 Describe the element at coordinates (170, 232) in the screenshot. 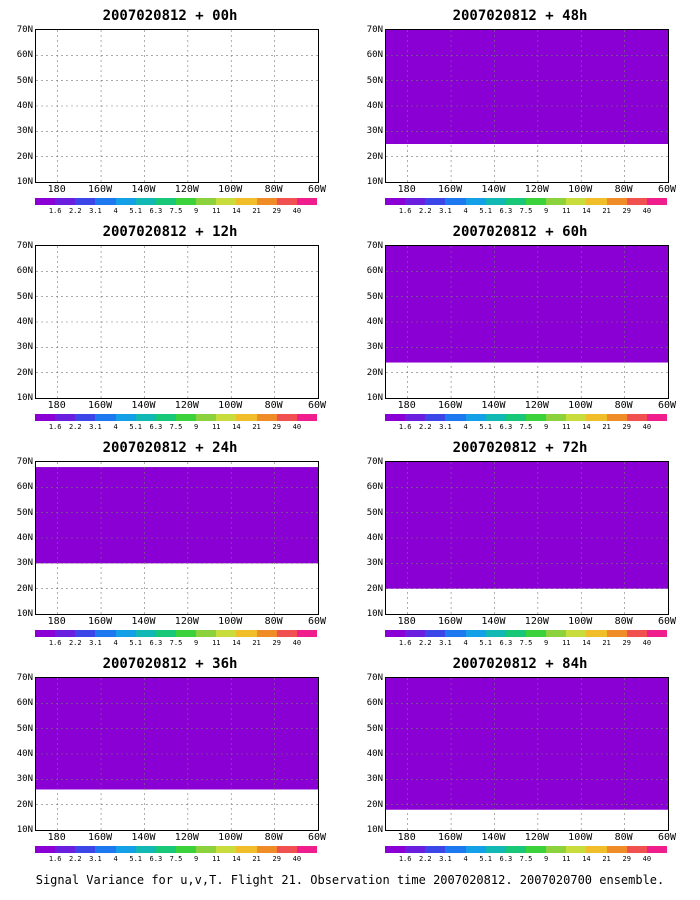

I see `panel-title: 2007020812 + 12h` at that location.